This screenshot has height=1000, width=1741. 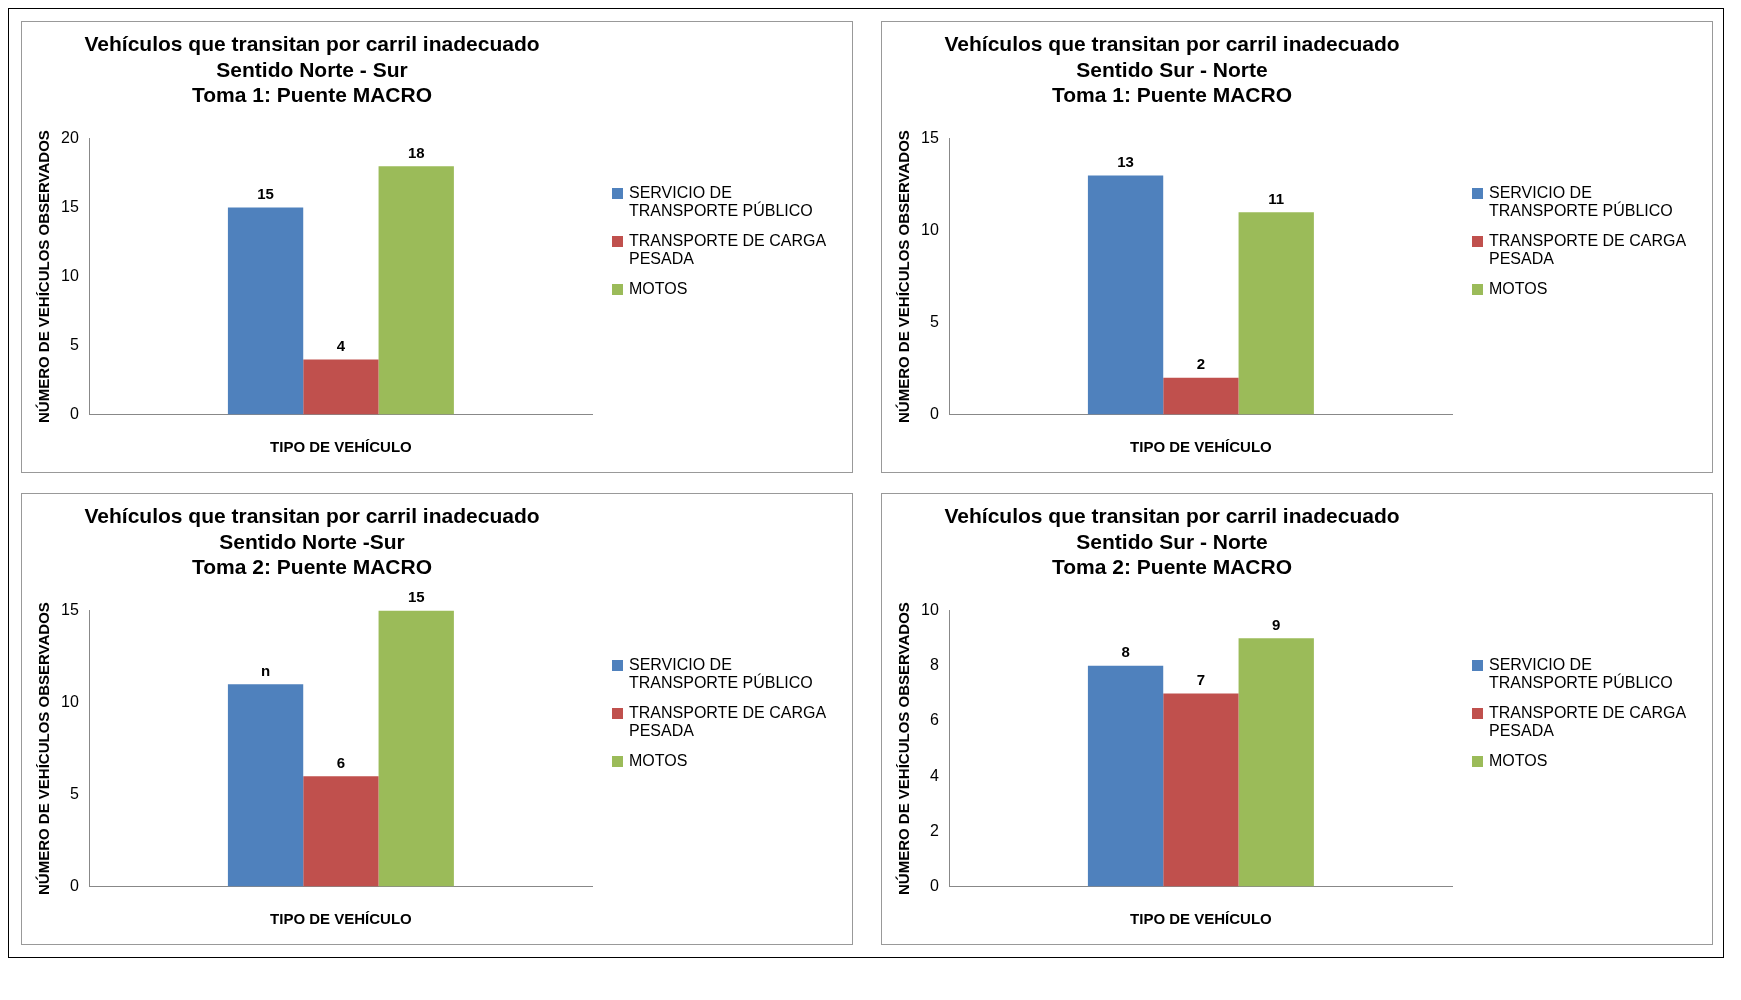 I want to click on data-label: 13, so click(x=1125, y=162).